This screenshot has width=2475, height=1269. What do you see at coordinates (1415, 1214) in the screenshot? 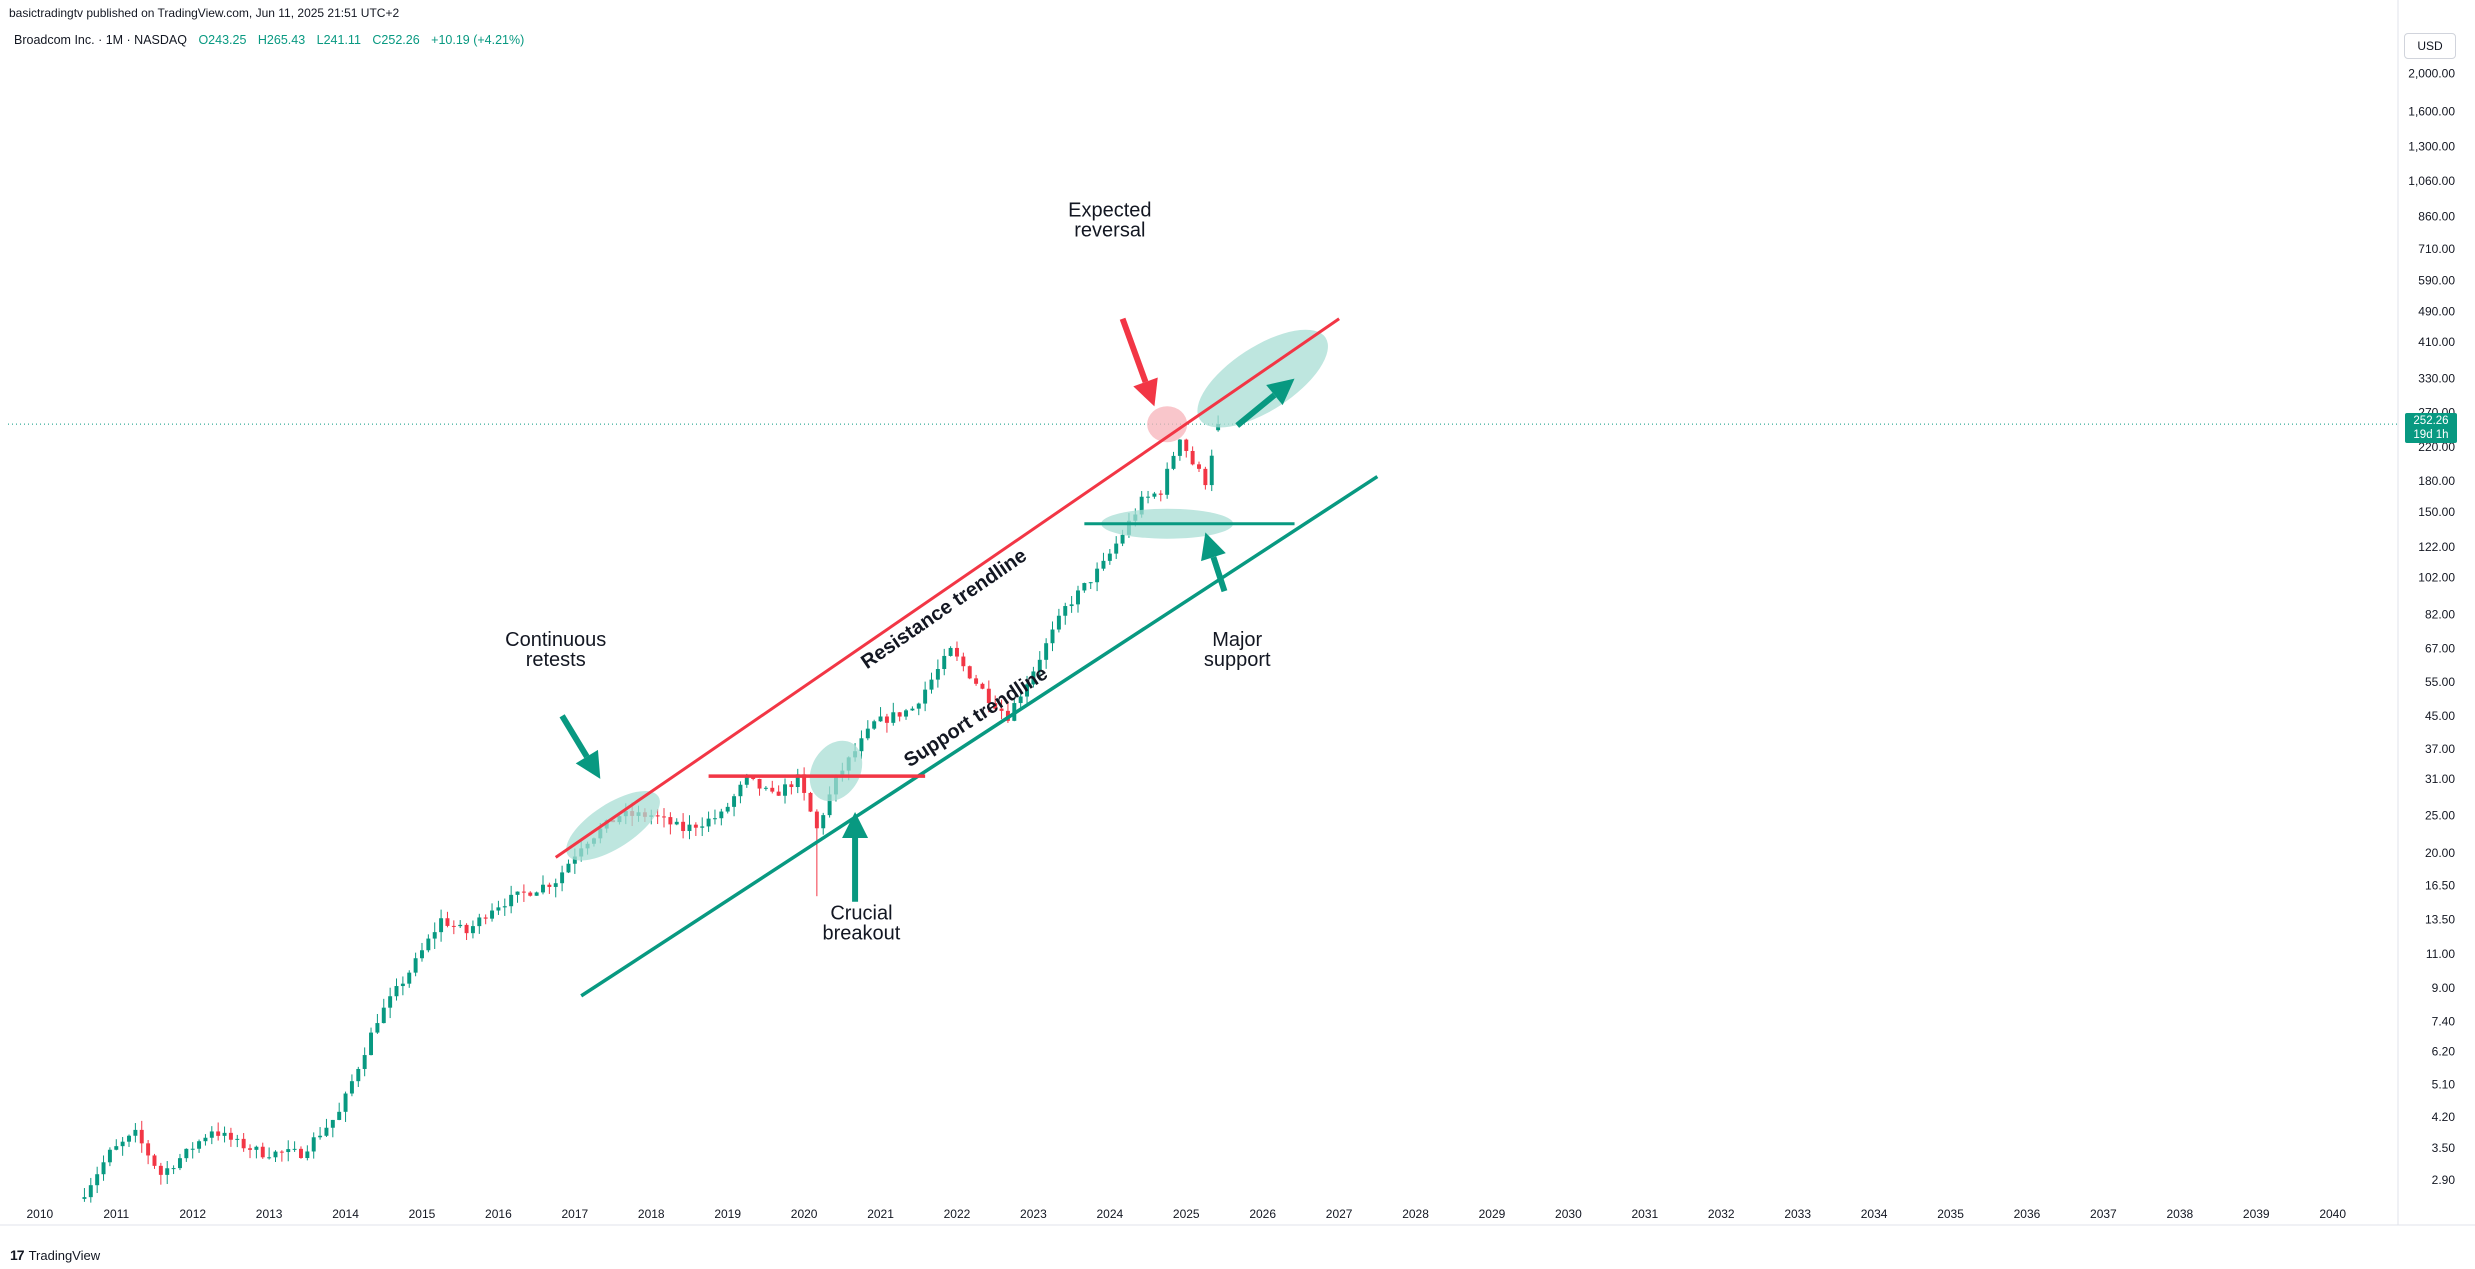
I see `x-tick-label: 2028` at bounding box center [1415, 1214].